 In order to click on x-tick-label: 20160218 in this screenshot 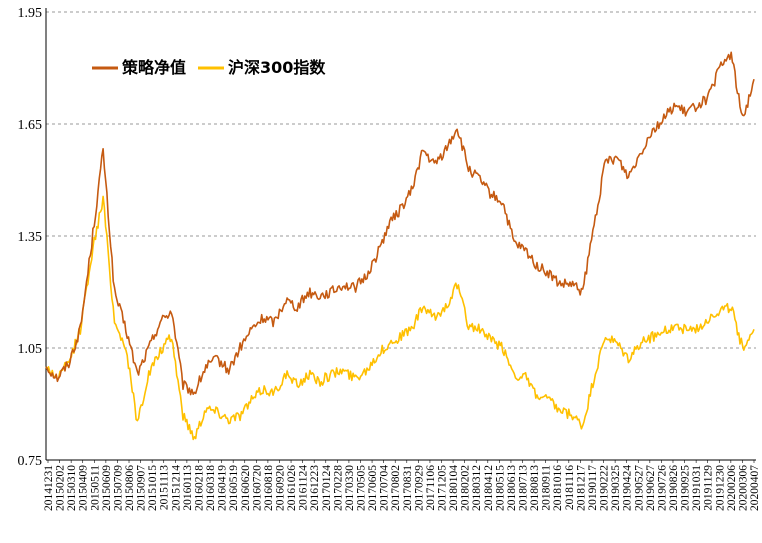, I will do `click(199, 488)`.